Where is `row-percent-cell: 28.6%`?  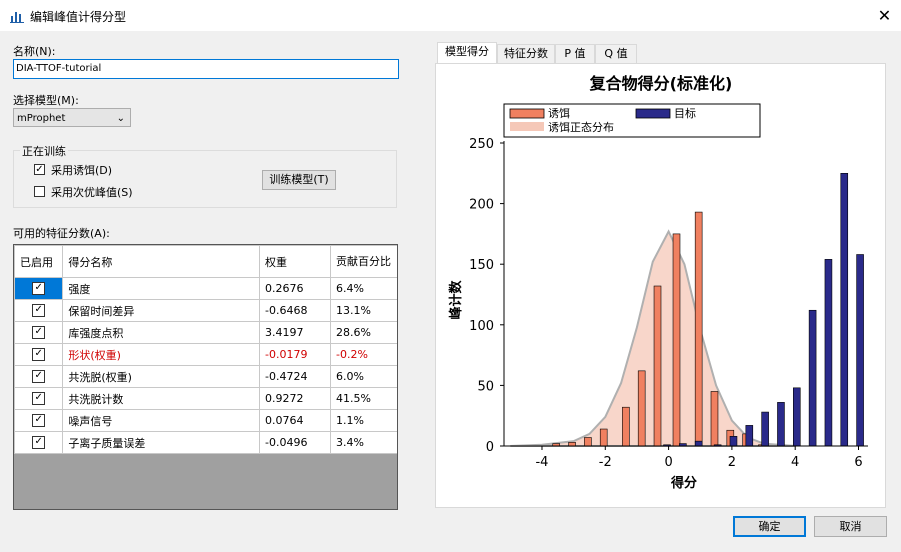
row-percent-cell: 28.6% is located at coordinates (363, 332).